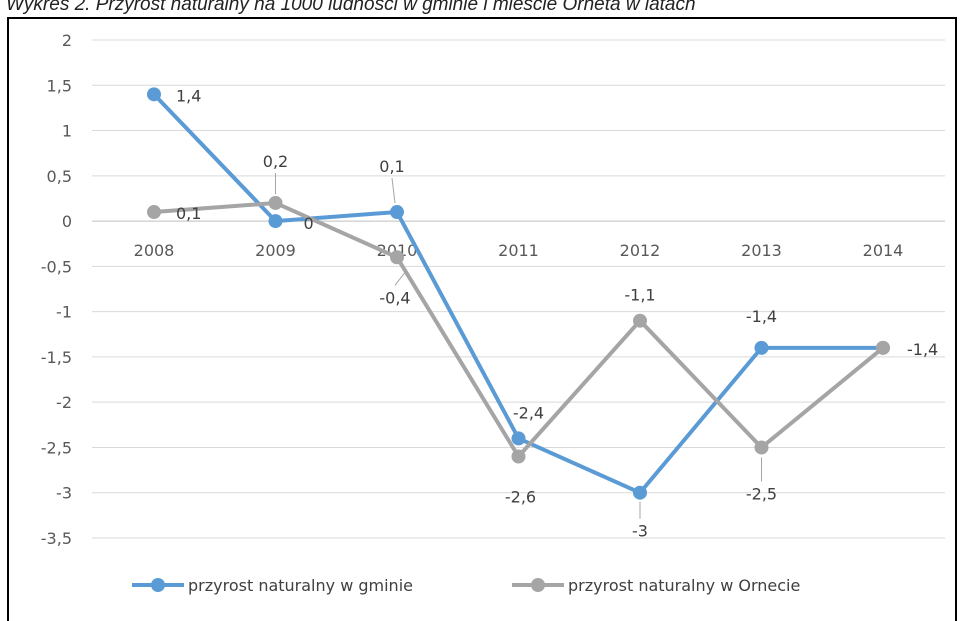  I want to click on data-label-orneta: 0,1, so click(188, 213).